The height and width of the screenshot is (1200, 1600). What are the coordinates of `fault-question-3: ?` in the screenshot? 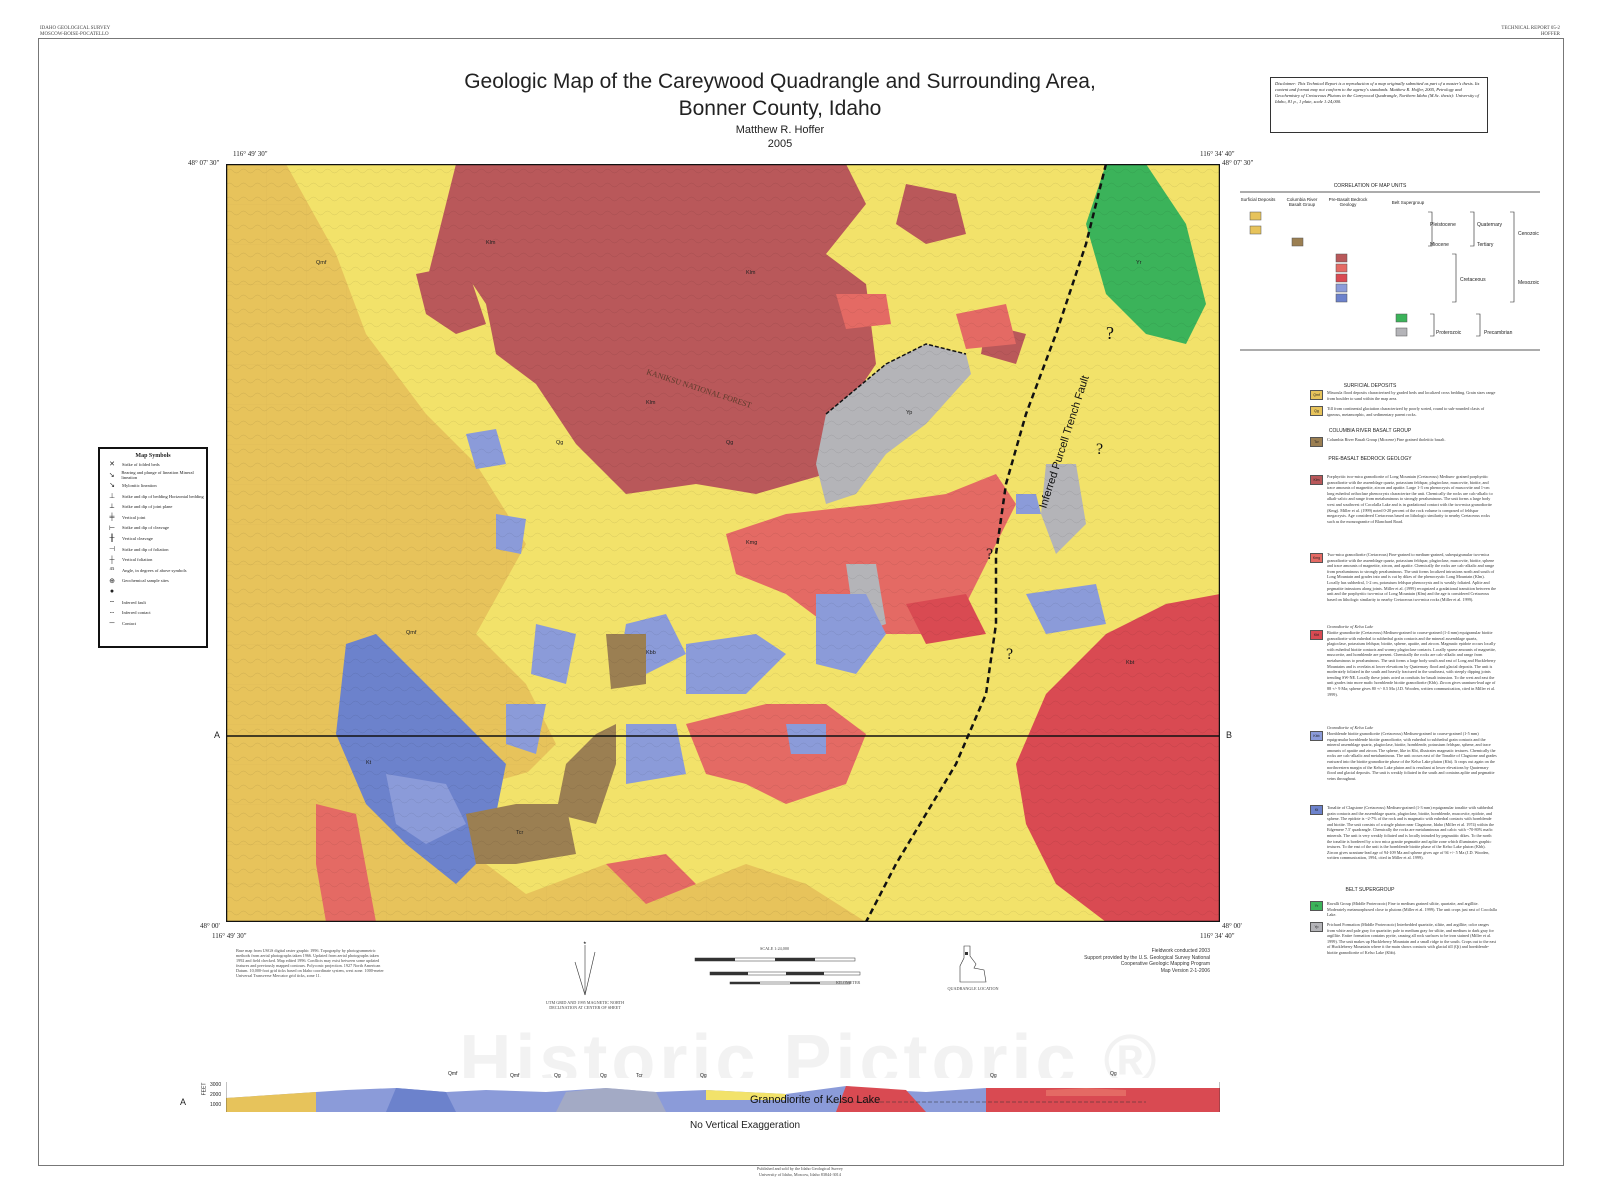 It's located at (1009, 654).